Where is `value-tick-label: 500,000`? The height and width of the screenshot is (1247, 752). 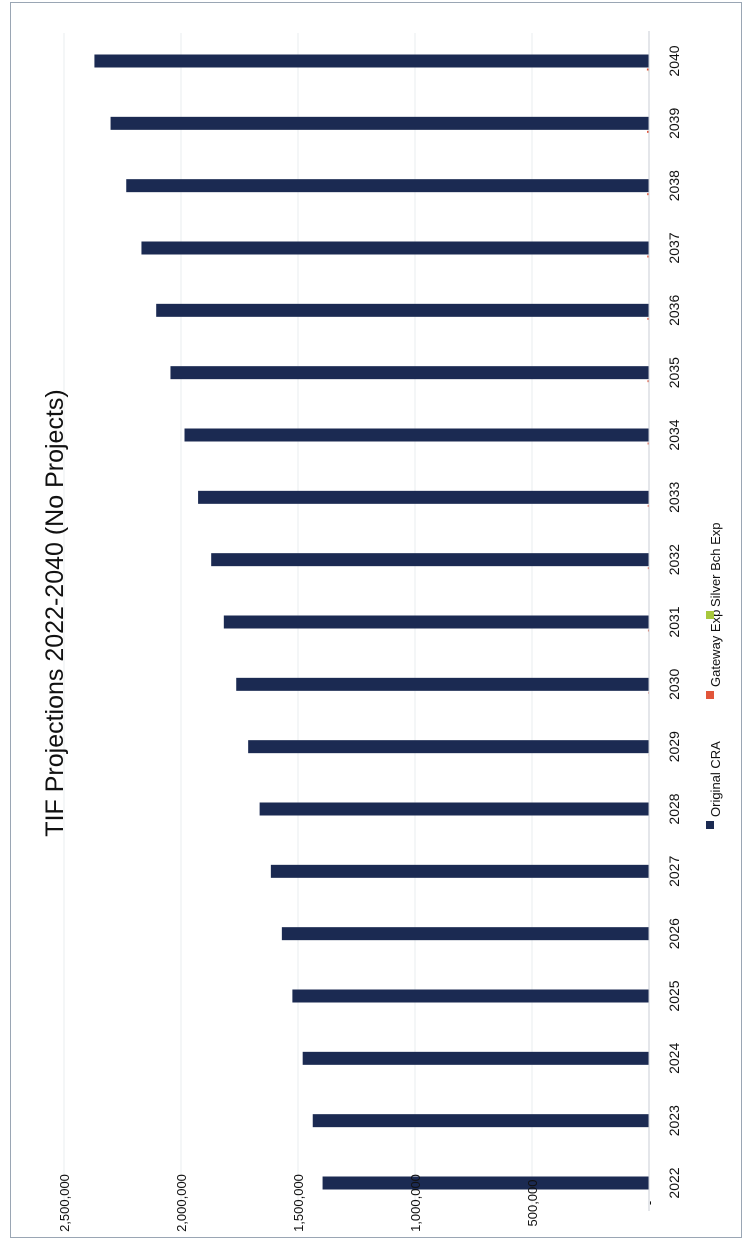
value-tick-label: 500,000 is located at coordinates (532, 1203).